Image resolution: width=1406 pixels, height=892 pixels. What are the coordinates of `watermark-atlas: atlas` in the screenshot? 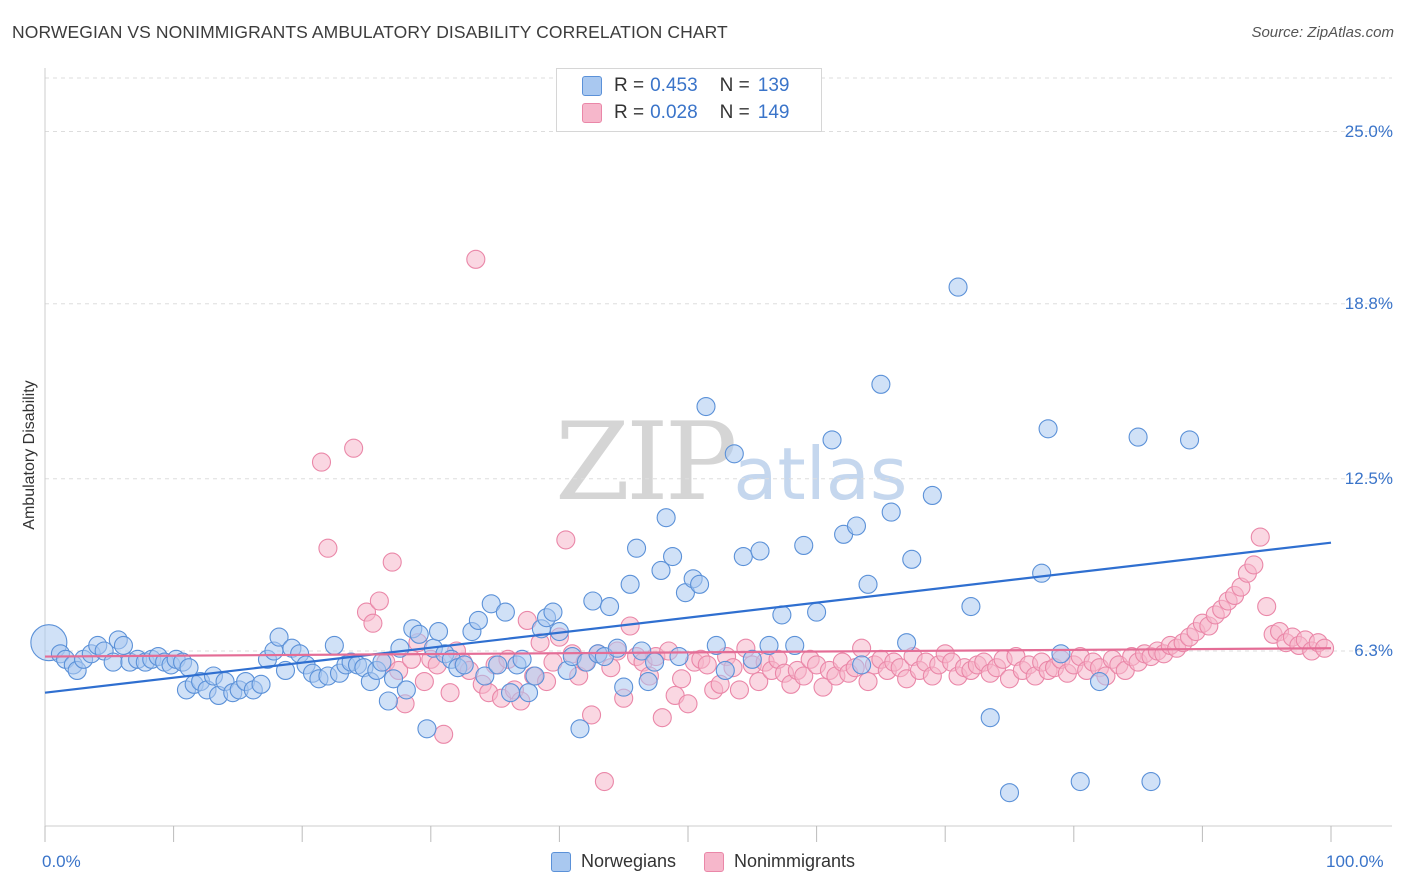 It's located at (820, 474).